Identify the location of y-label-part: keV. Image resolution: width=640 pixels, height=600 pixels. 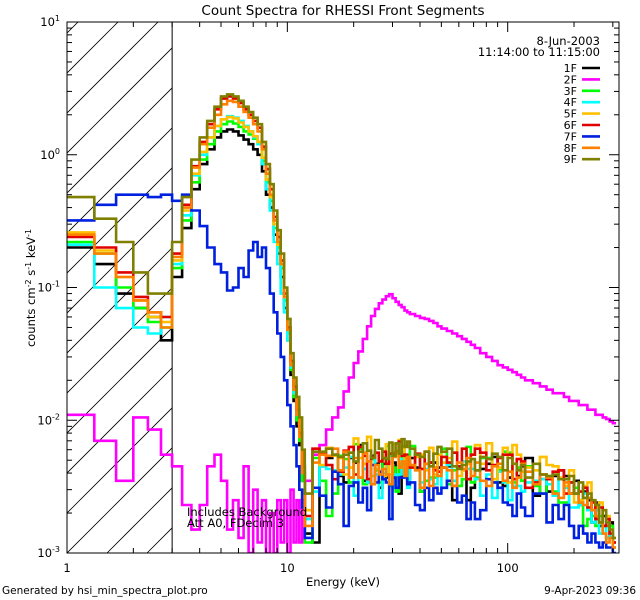
(31, 249).